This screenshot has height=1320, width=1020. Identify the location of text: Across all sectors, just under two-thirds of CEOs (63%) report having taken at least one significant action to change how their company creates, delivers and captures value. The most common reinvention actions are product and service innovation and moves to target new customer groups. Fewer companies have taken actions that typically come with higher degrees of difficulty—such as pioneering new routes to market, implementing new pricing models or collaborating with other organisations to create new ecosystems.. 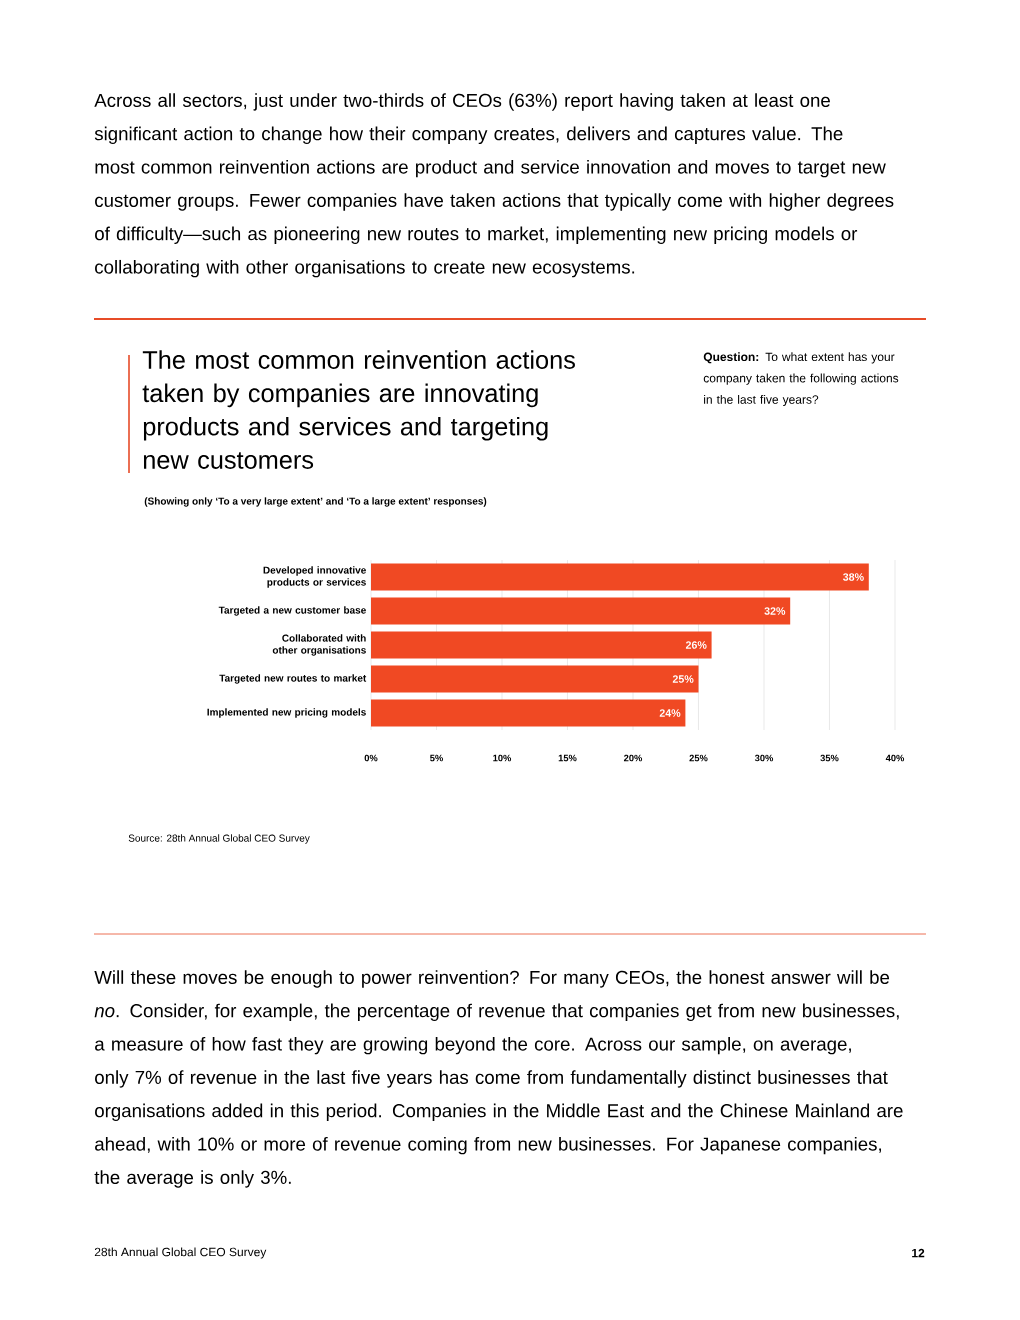
(494, 185).